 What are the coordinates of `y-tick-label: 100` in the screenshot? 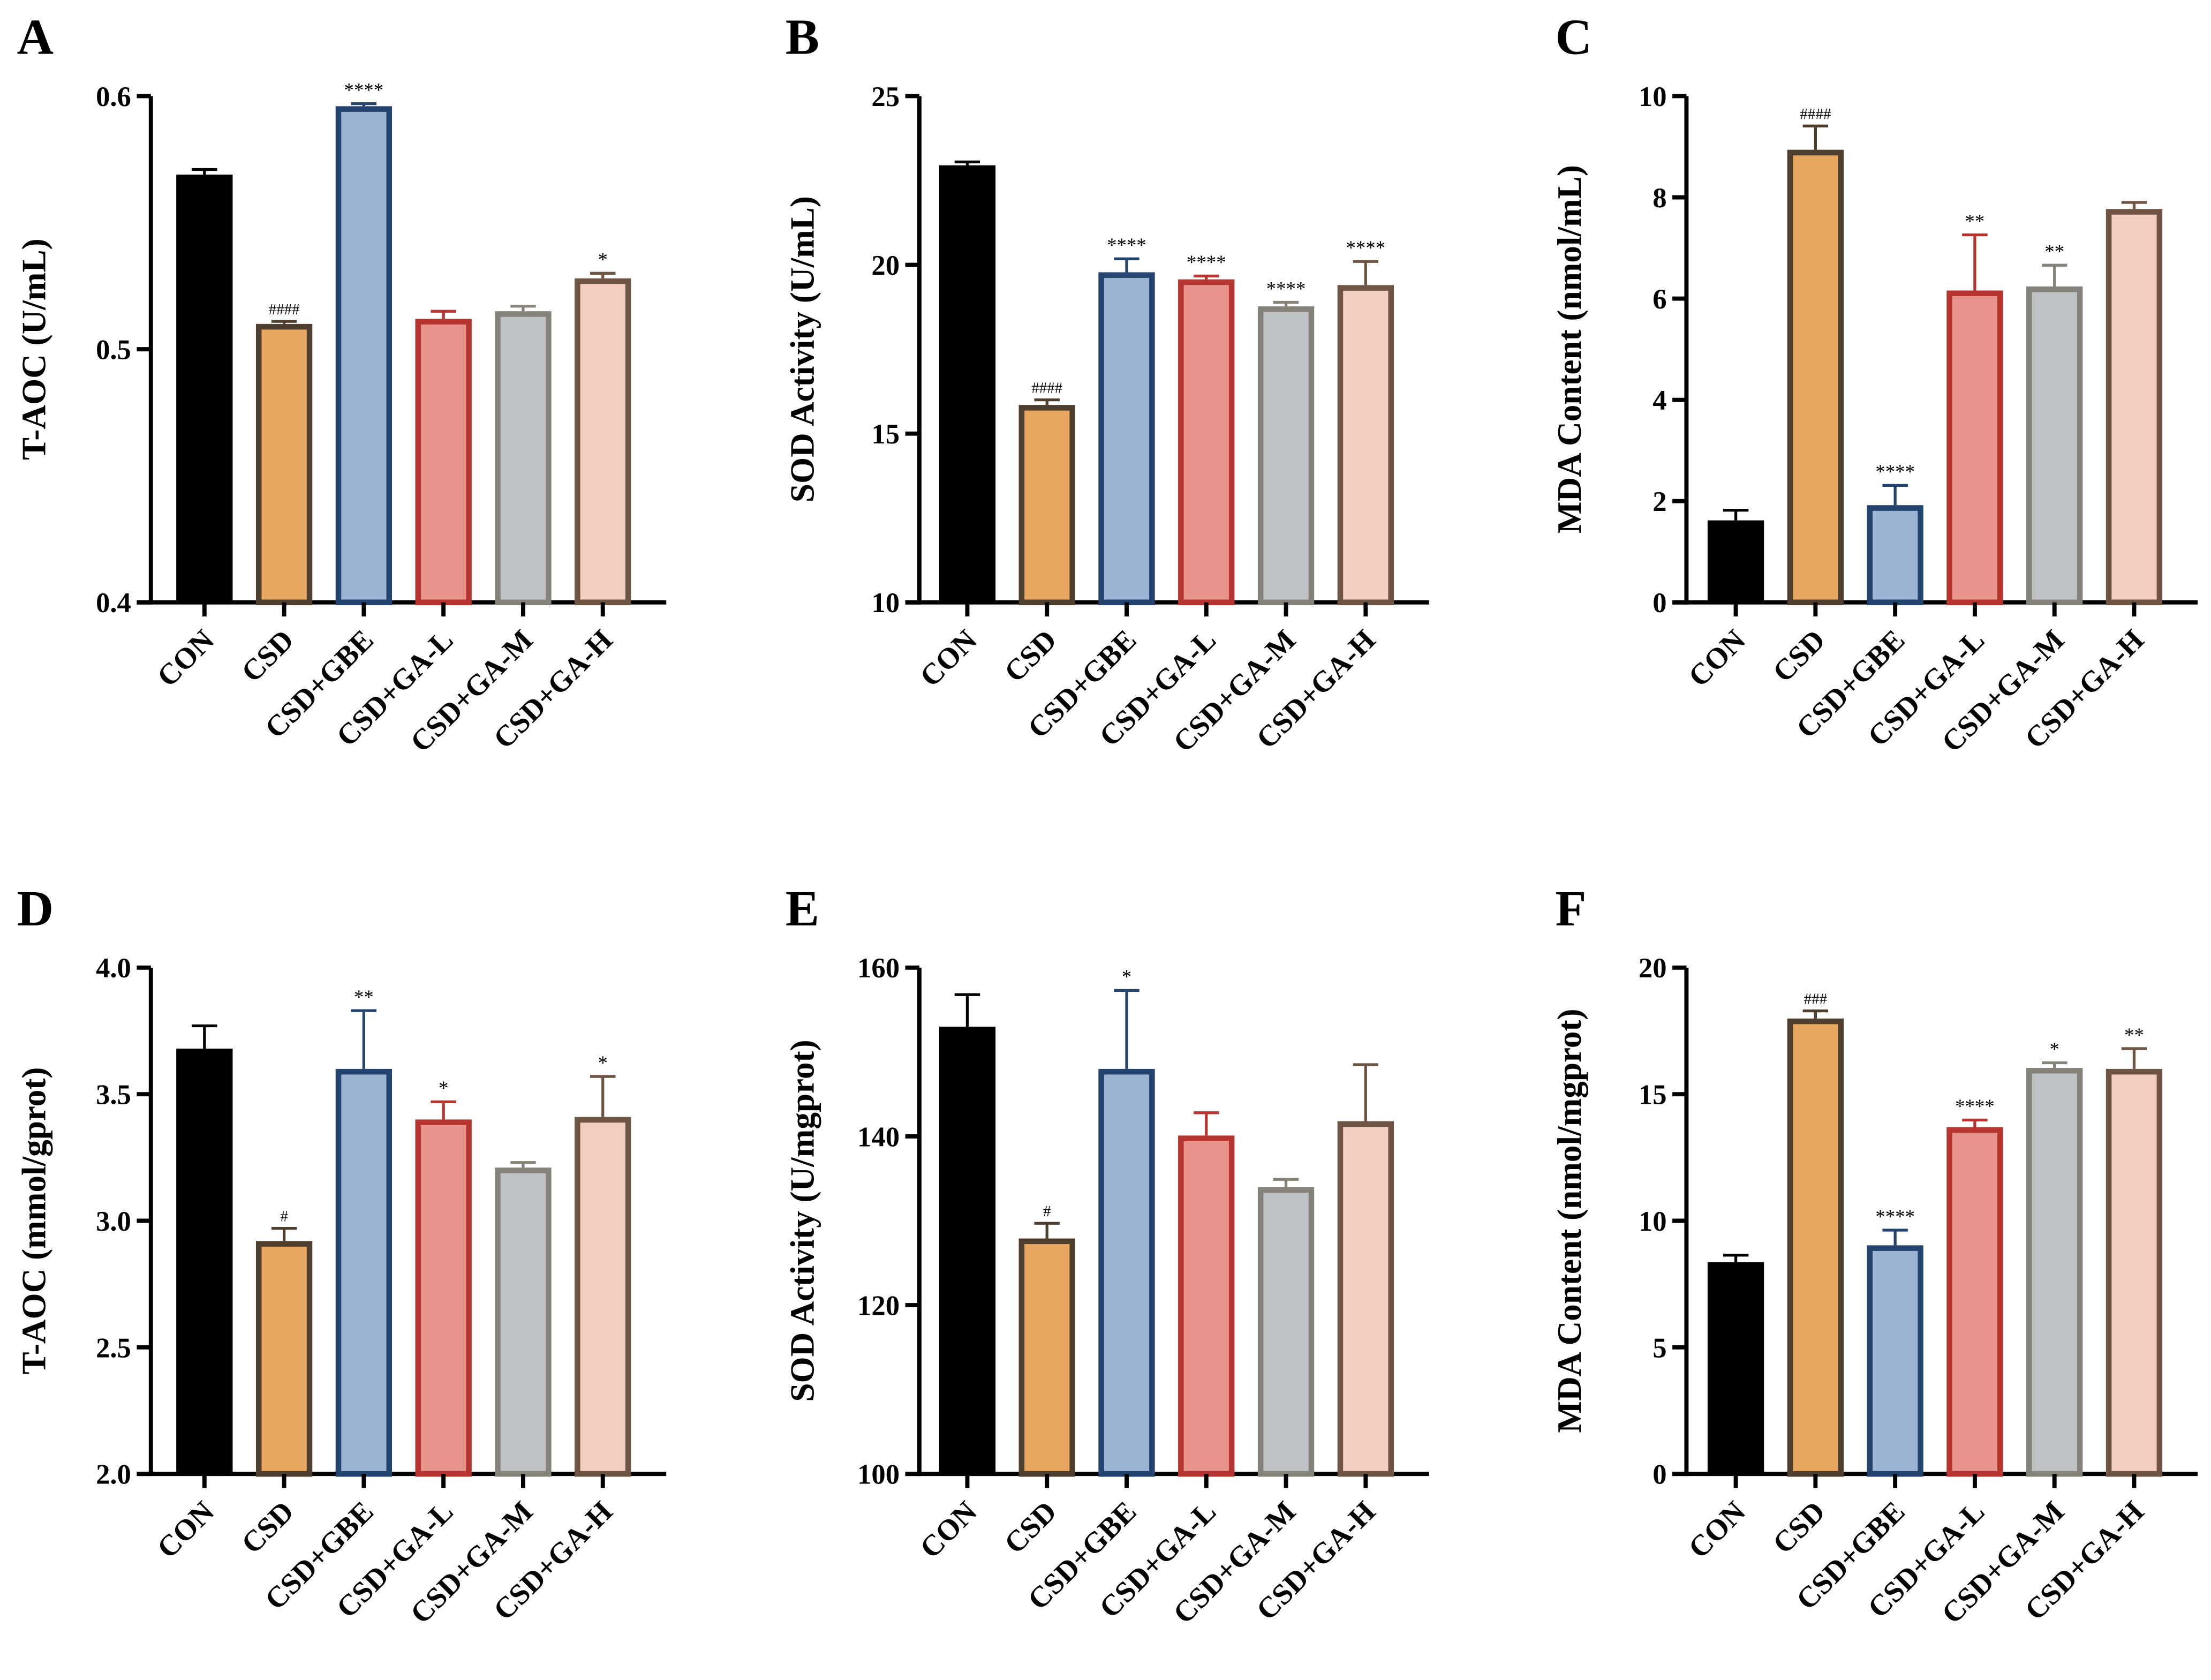 It's located at (878, 1475).